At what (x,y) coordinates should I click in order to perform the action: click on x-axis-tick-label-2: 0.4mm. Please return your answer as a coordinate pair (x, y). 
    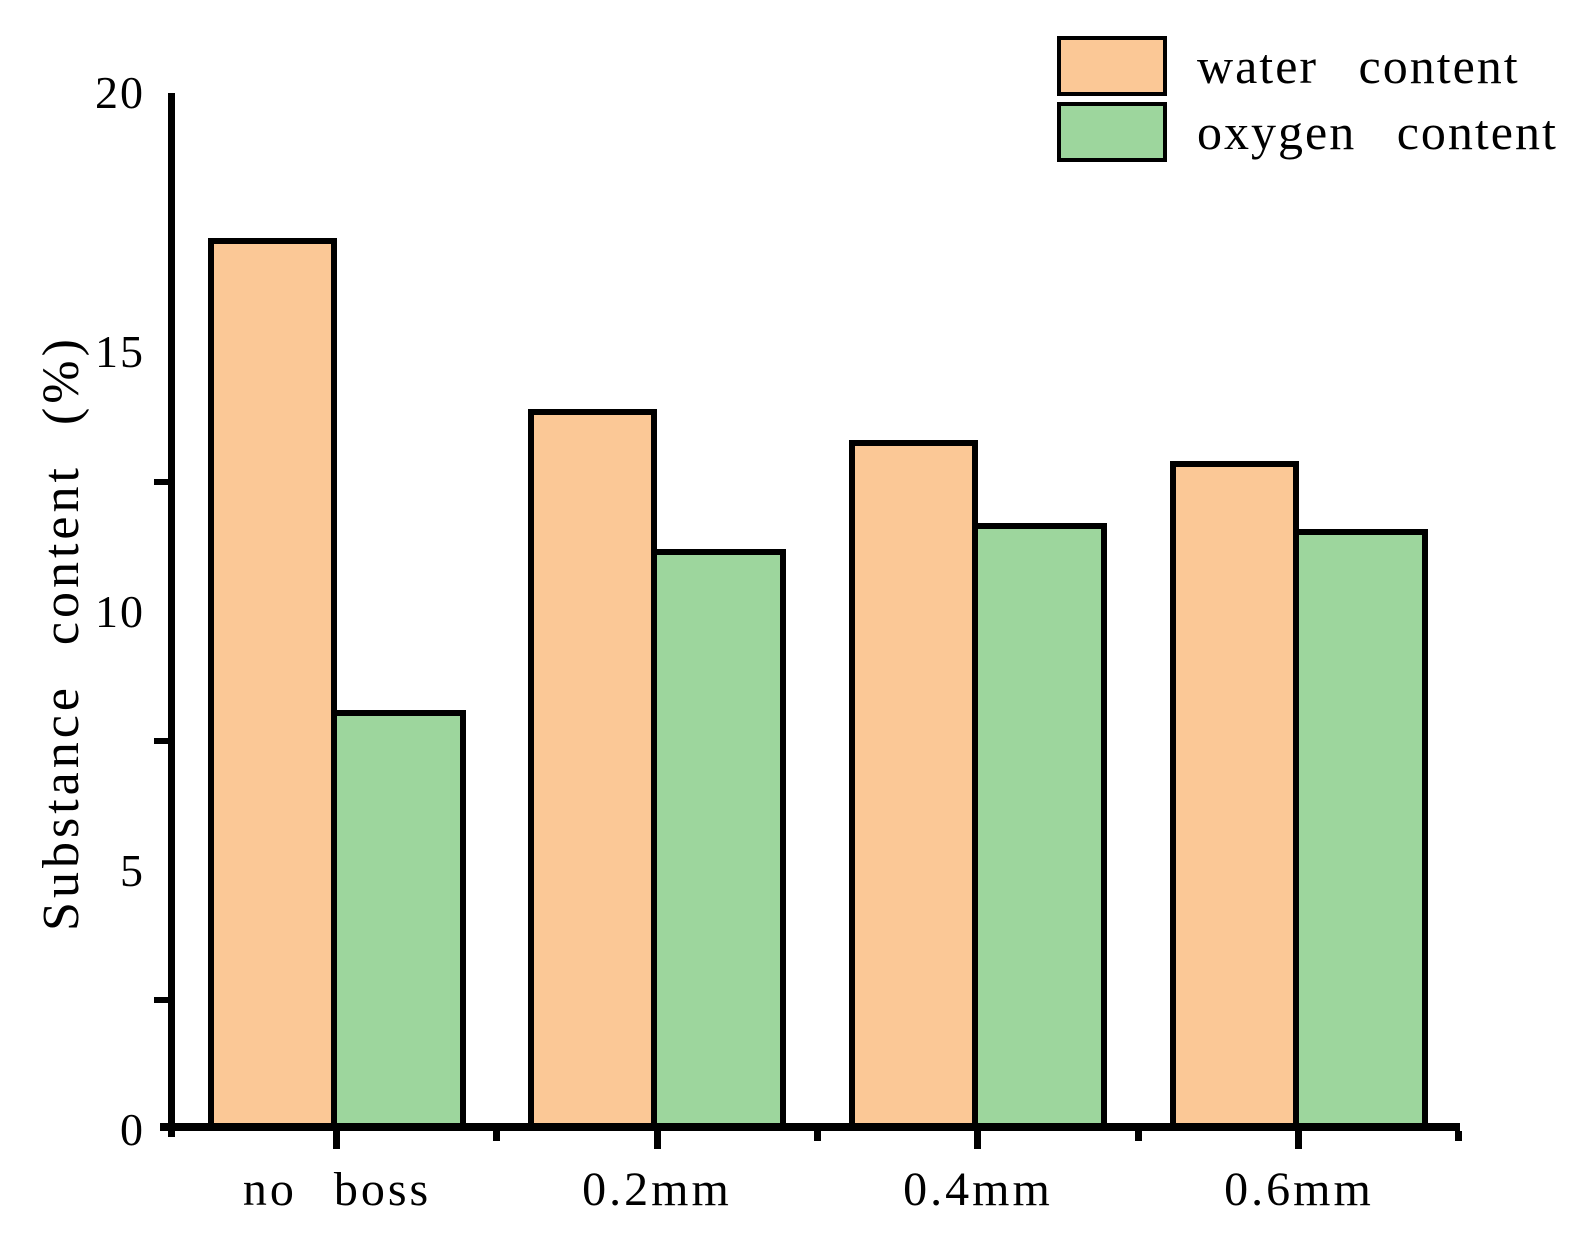
    Looking at the image, I should click on (978, 1189).